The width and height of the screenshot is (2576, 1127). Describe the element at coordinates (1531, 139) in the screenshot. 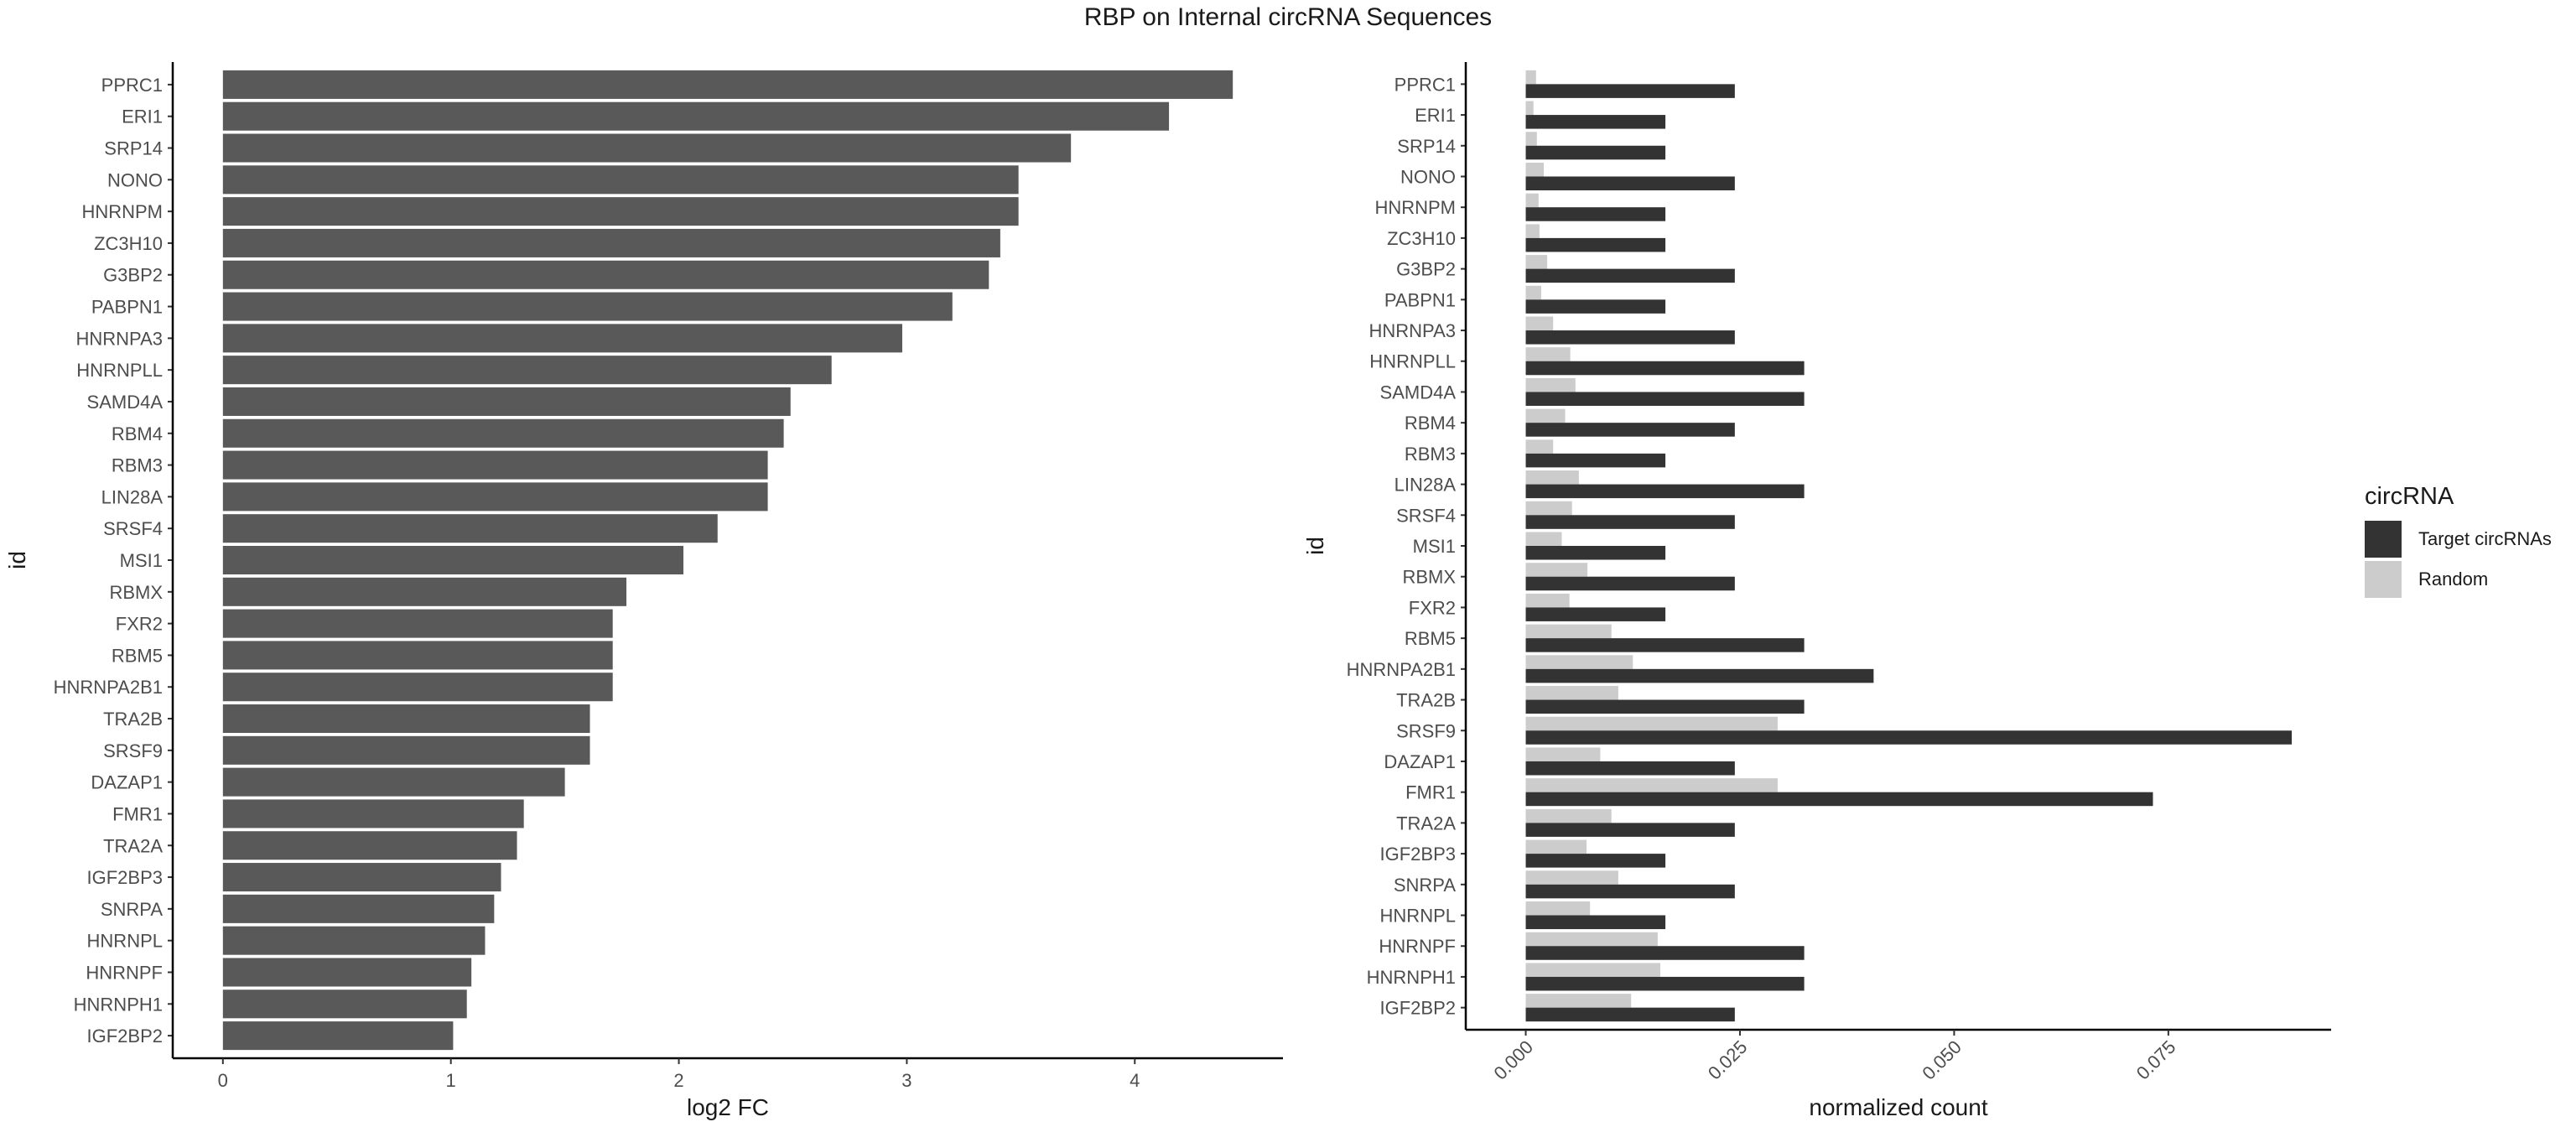

I see `bar-random-srp14` at that location.